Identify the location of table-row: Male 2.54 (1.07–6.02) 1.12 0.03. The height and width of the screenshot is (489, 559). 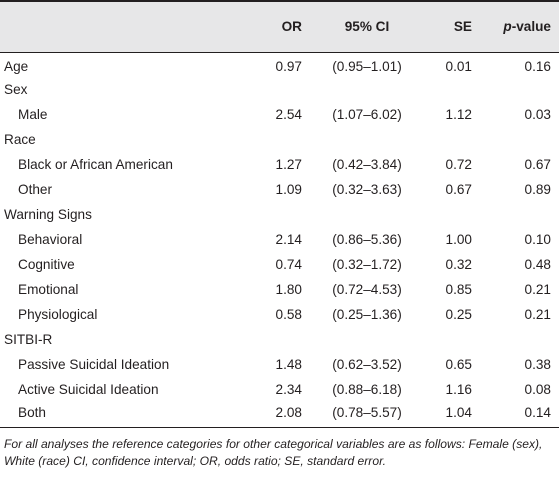
(279, 114).